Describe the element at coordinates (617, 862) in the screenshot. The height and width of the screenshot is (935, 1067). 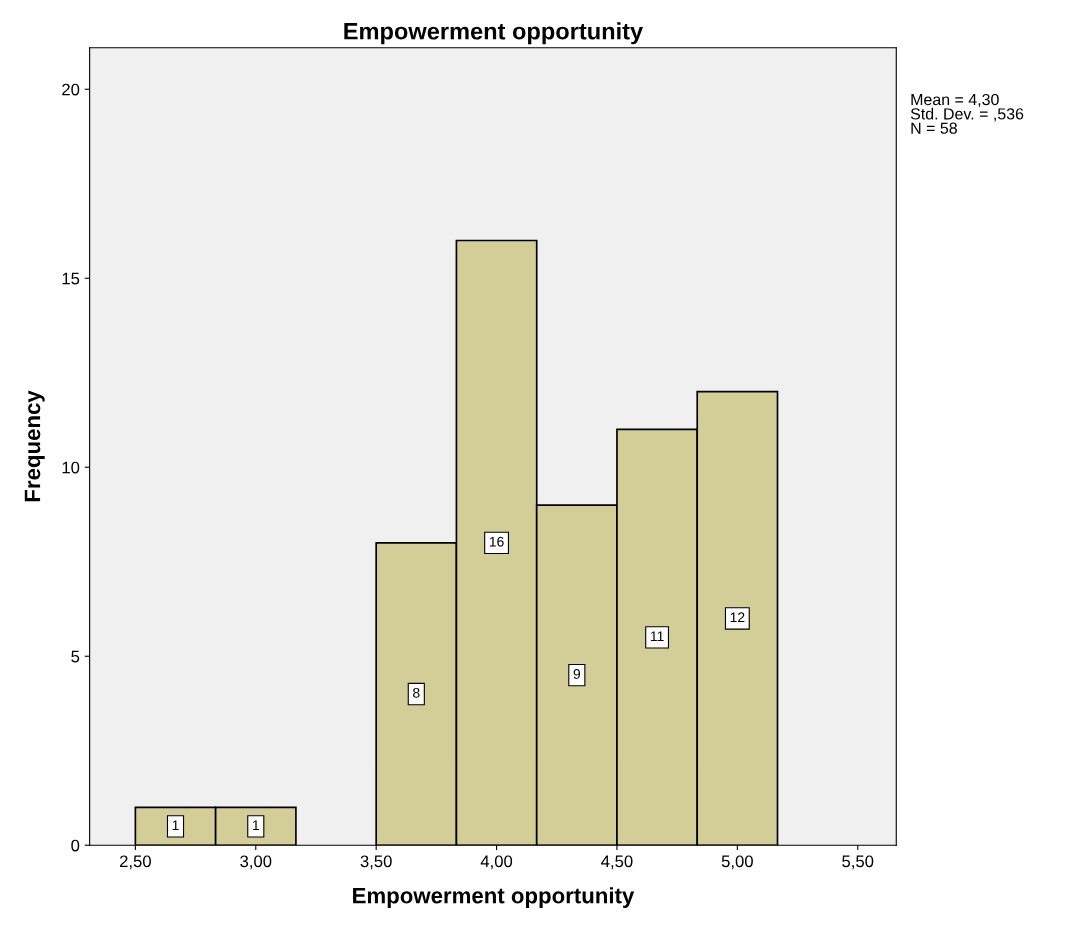
I see `x-tick-label: 4,50` at that location.